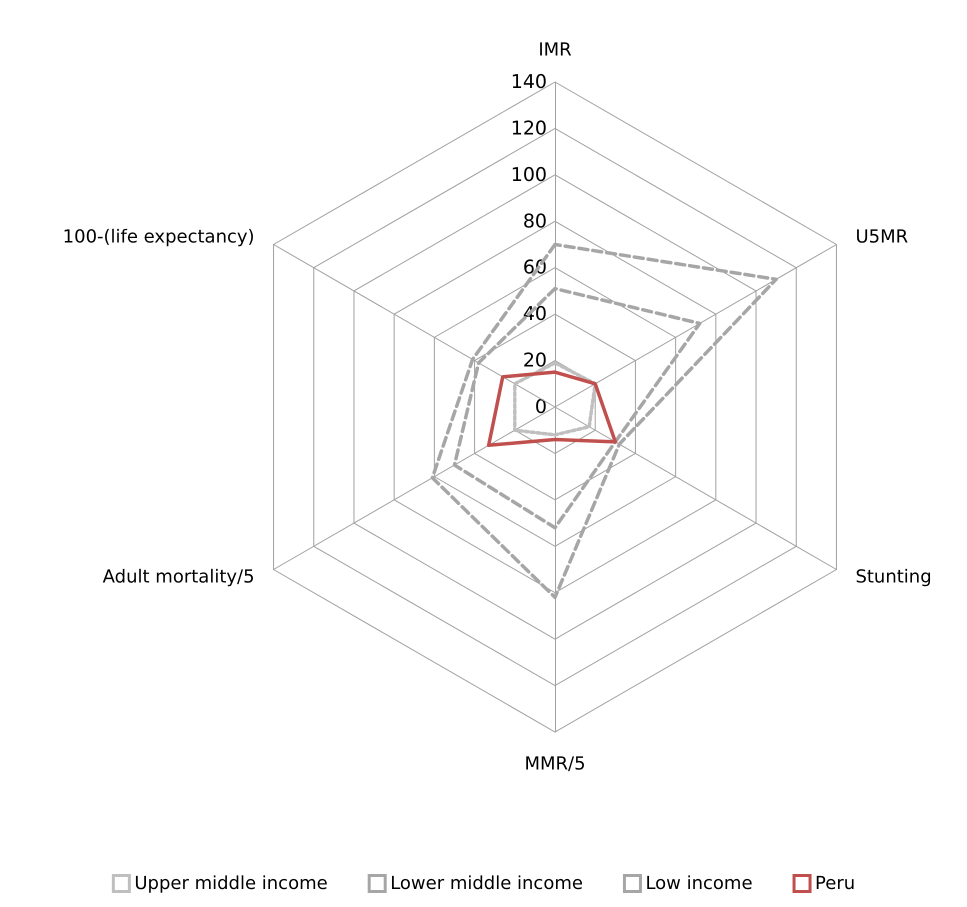  I want to click on spoke-label: IMR, so click(555, 50).